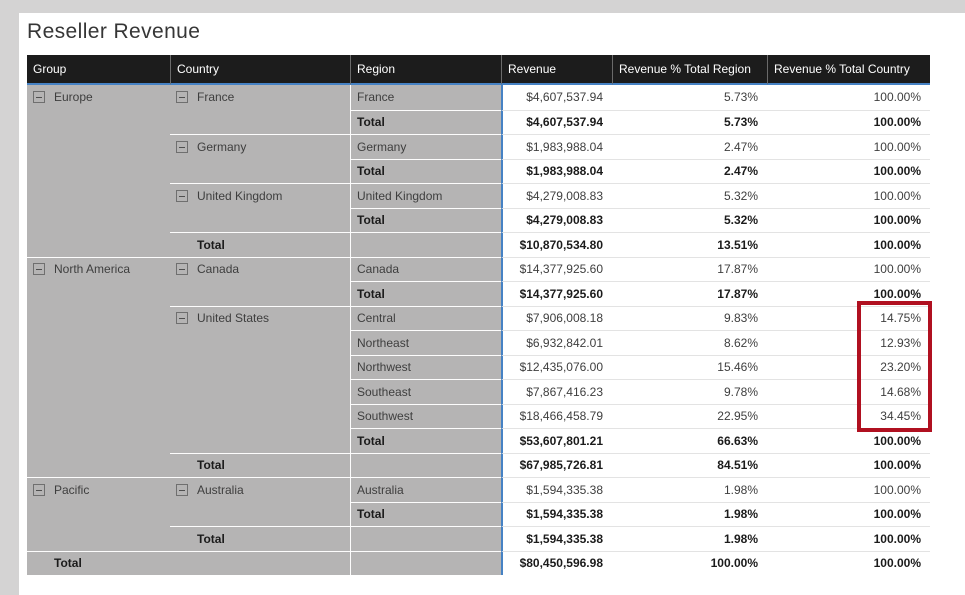 The height and width of the screenshot is (595, 965). I want to click on cell-revenue: $12,435,076.00, so click(556, 366).